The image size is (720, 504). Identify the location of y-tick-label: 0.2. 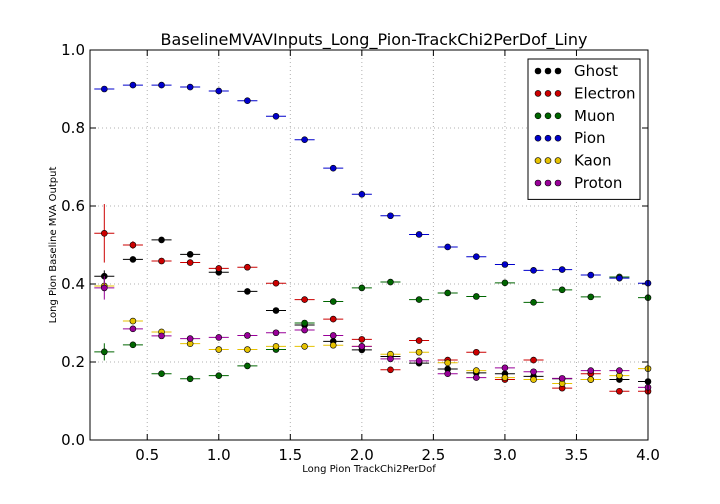
(73, 362).